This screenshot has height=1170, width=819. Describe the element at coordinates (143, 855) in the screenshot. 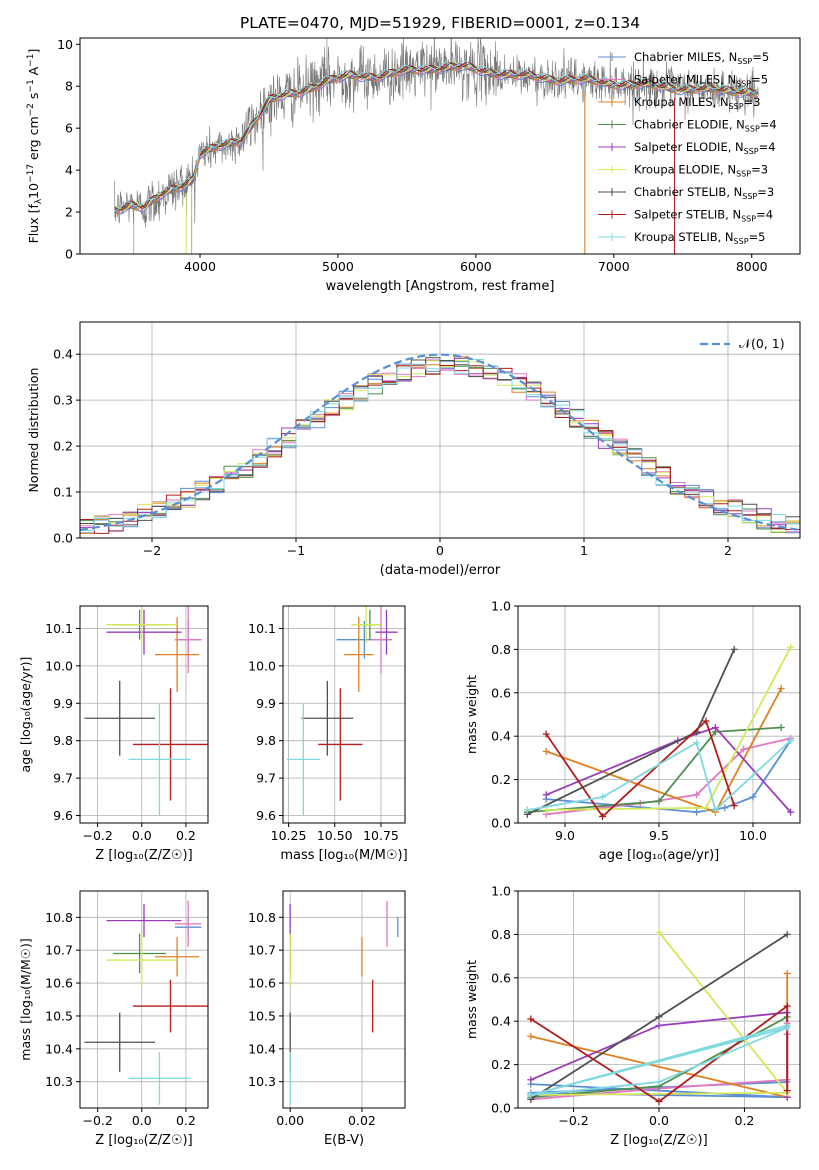

I see `x-axis-label: Z [log₁₀(Z/Z☉)]` at that location.